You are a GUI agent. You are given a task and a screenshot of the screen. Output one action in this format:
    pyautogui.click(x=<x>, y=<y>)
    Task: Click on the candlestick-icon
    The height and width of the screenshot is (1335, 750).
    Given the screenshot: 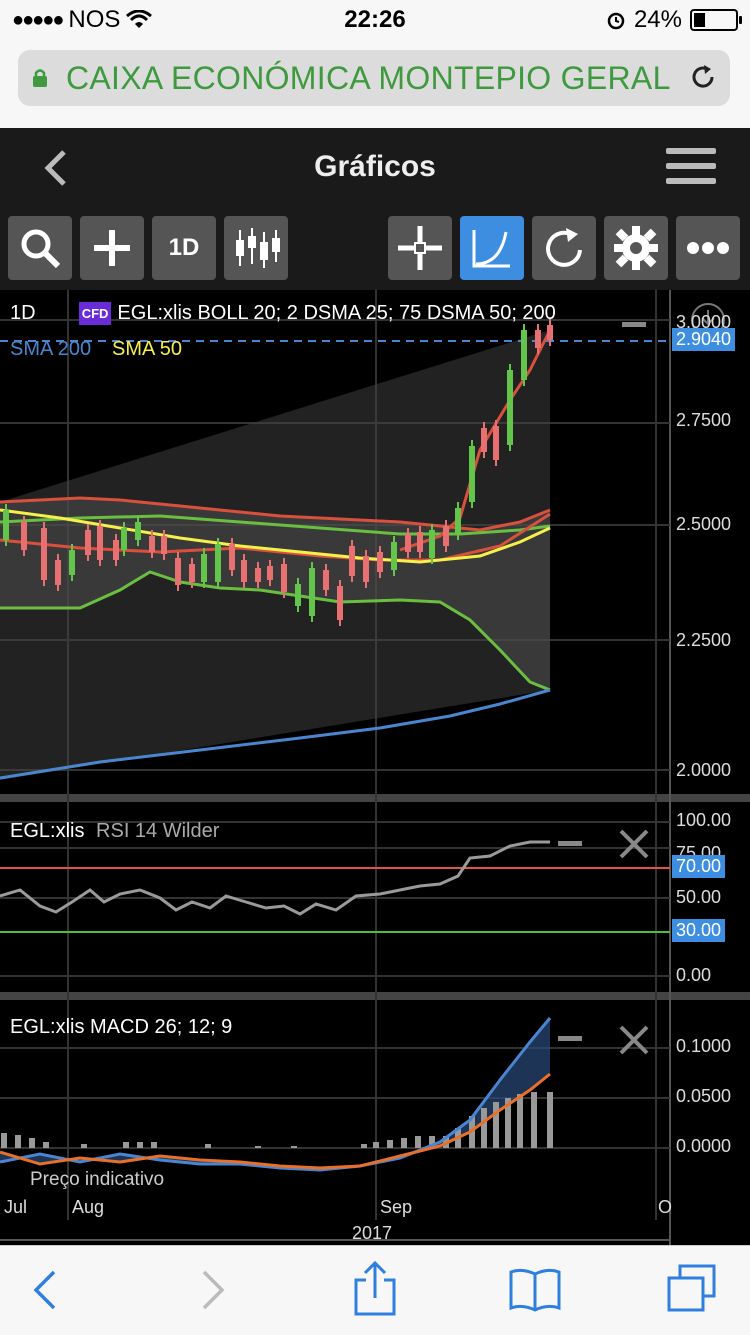 What is the action you would take?
    pyautogui.click(x=258, y=248)
    